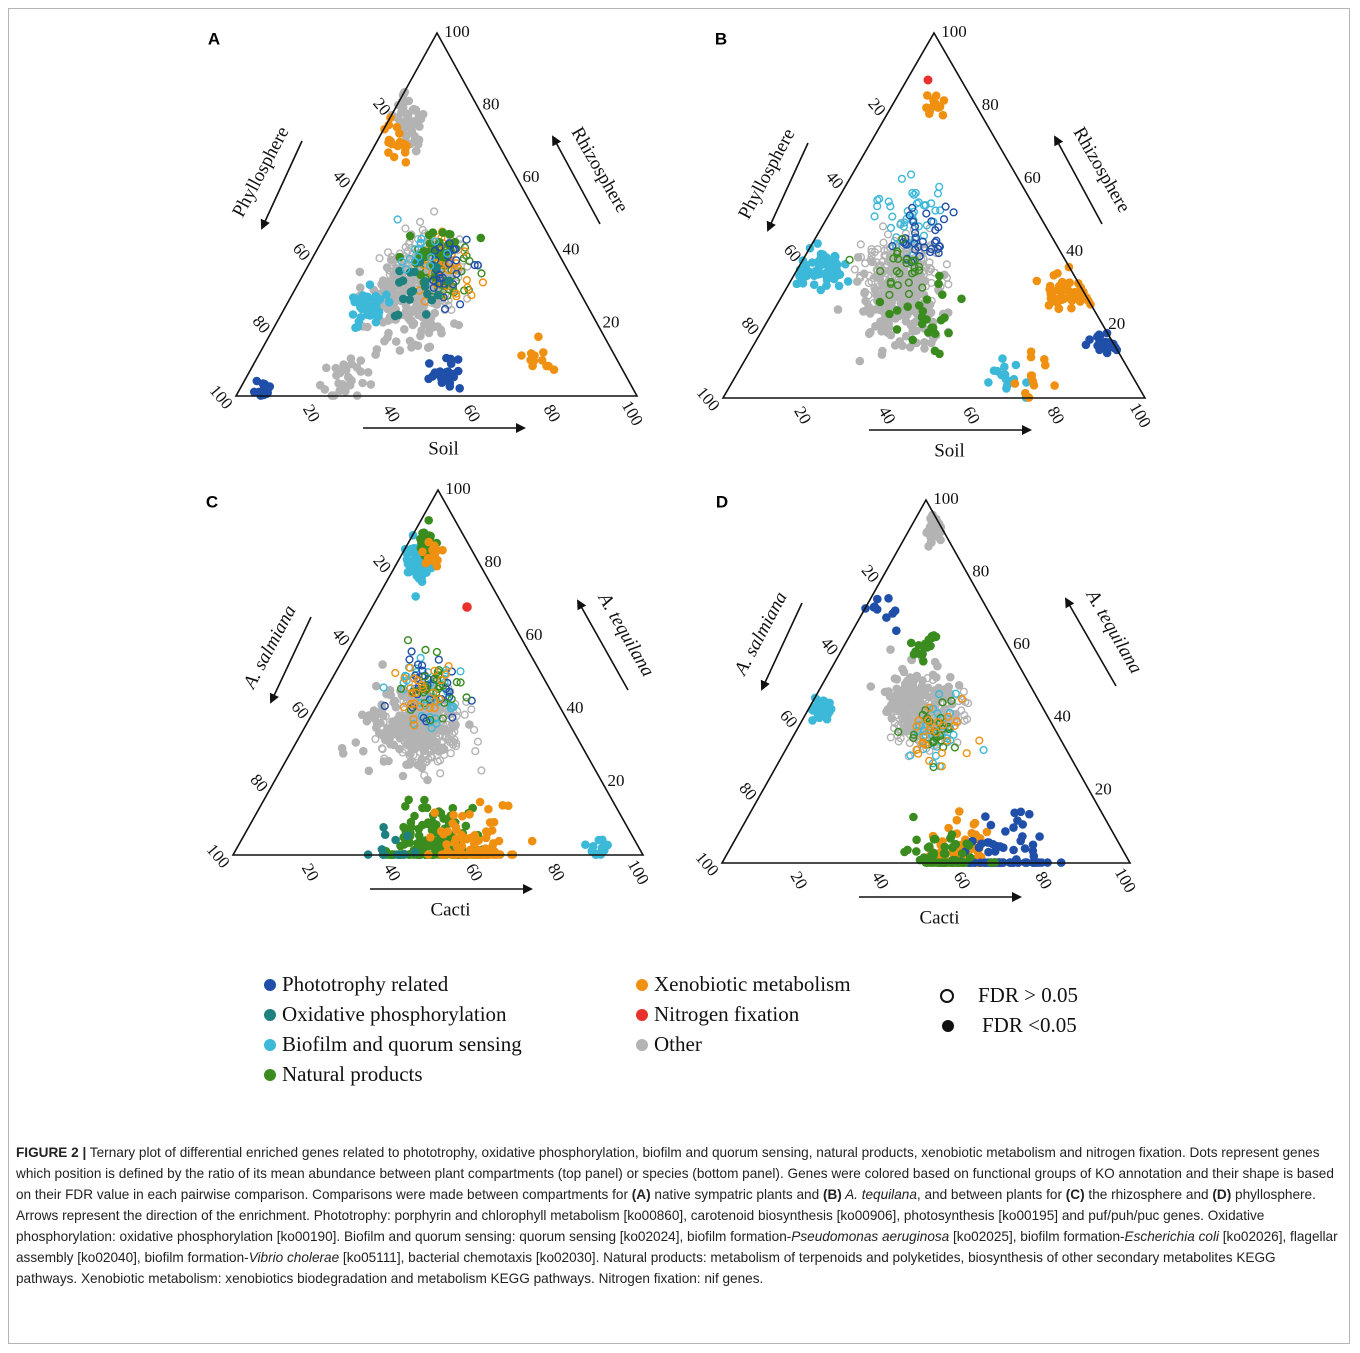 The width and height of the screenshot is (1360, 1353). What do you see at coordinates (626, 634) in the screenshot?
I see `right-axis-label: A. tequilana` at bounding box center [626, 634].